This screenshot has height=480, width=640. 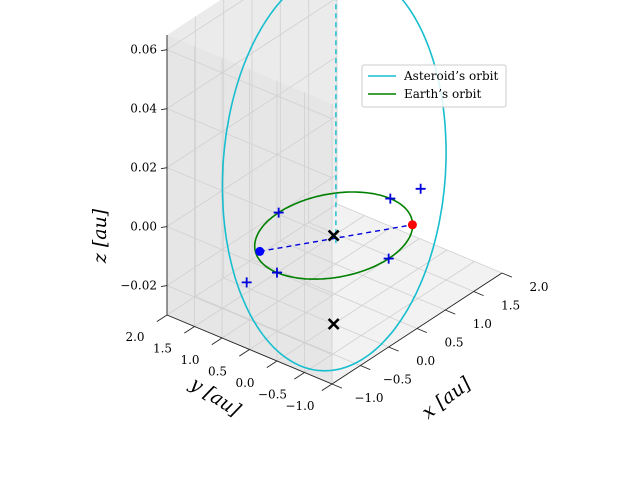 I want to click on z-tick-label: 0.04, so click(x=143, y=109).